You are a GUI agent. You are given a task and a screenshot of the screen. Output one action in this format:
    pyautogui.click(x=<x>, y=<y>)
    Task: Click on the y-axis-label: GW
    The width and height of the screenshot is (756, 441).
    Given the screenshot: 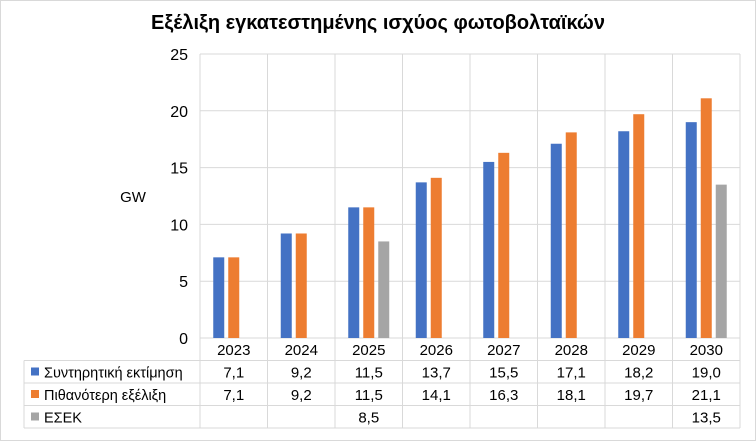 What is the action you would take?
    pyautogui.click(x=133, y=197)
    